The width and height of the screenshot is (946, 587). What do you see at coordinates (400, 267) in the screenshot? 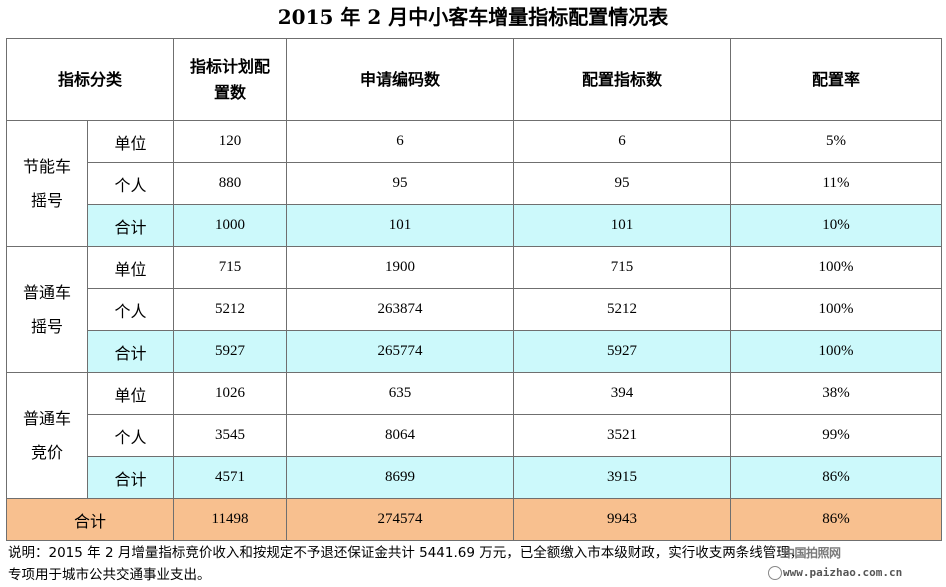
I see `cell-applications: 1900` at bounding box center [400, 267].